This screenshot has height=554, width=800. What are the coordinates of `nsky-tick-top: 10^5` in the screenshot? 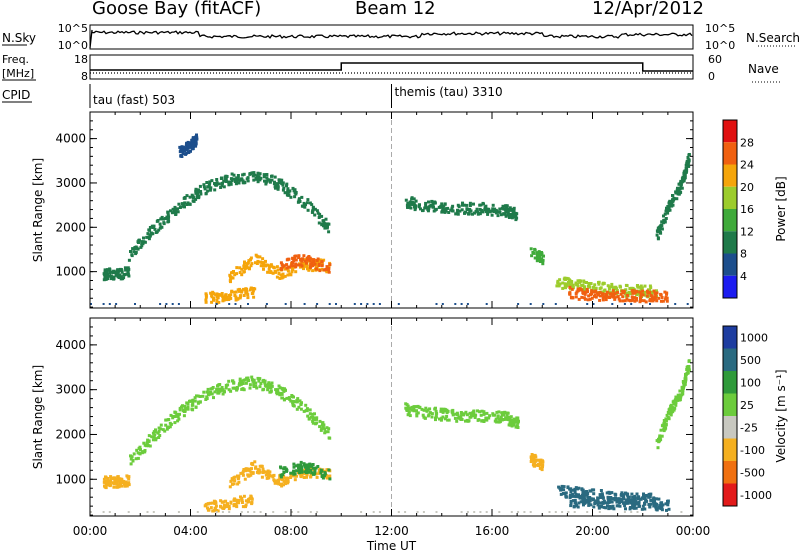 It's located at (73, 28).